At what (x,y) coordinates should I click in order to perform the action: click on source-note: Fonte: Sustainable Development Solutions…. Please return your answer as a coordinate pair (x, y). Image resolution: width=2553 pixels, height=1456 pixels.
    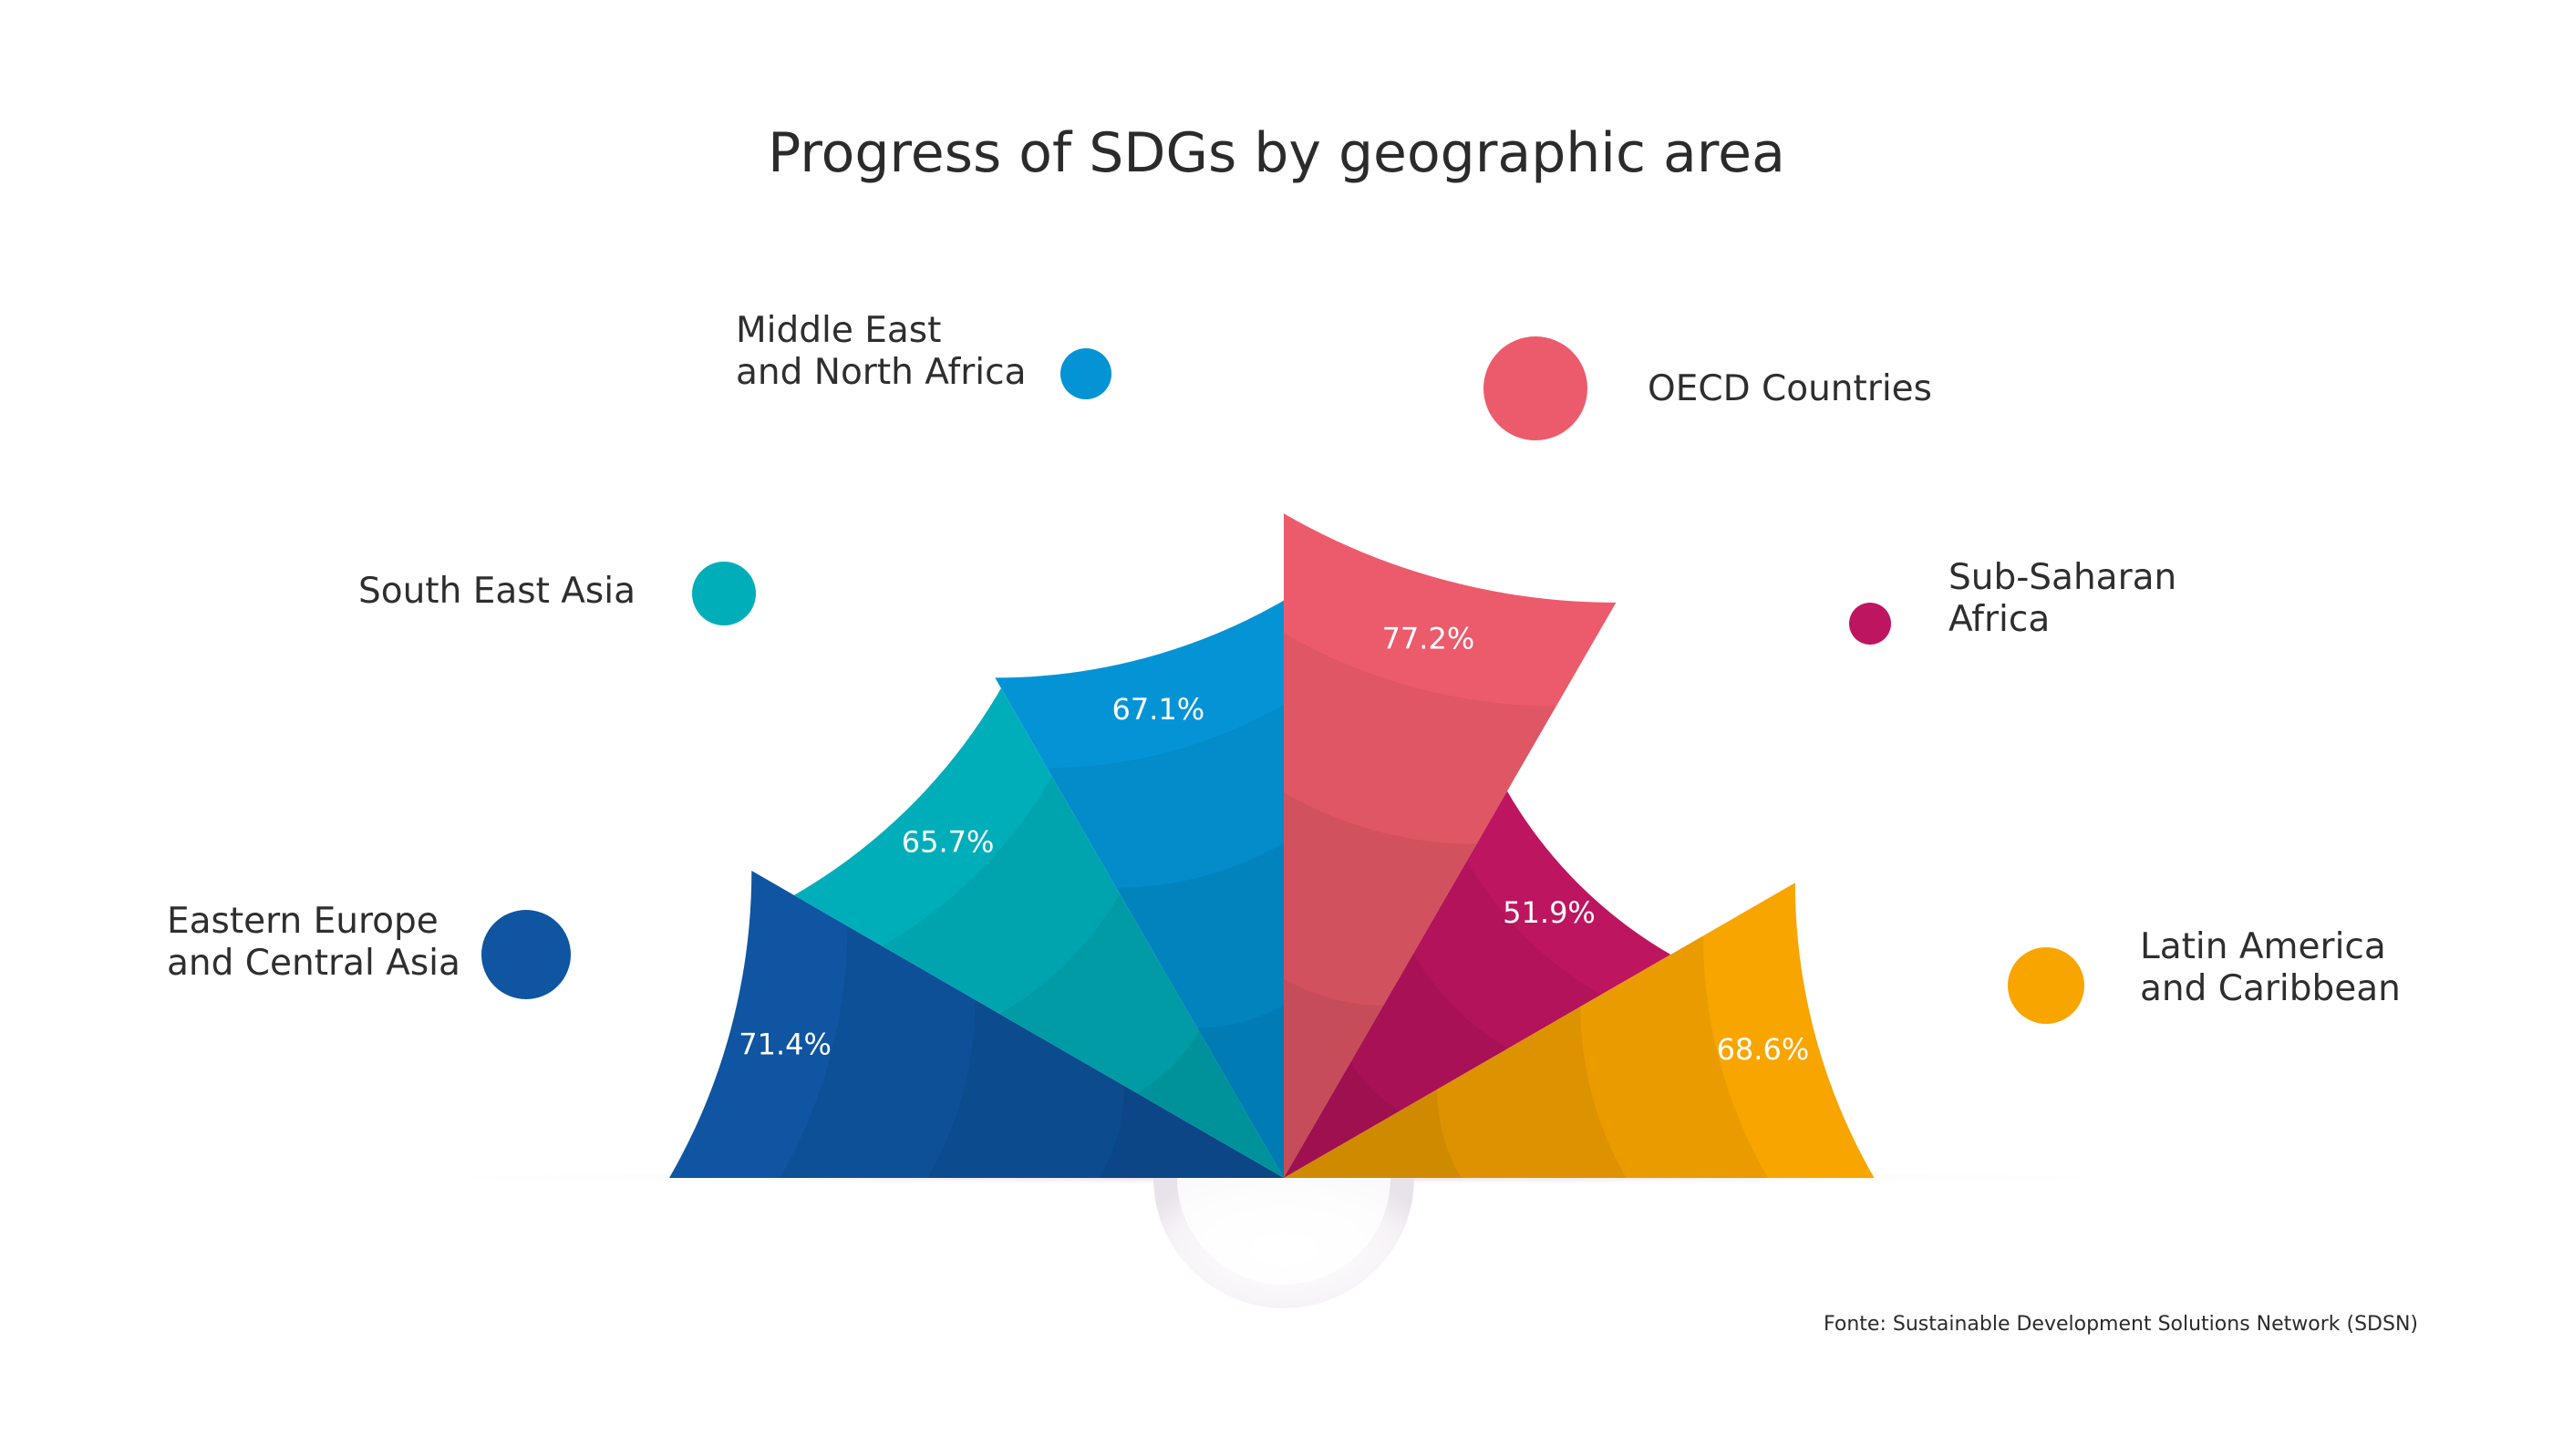
    Looking at the image, I should click on (2121, 1325).